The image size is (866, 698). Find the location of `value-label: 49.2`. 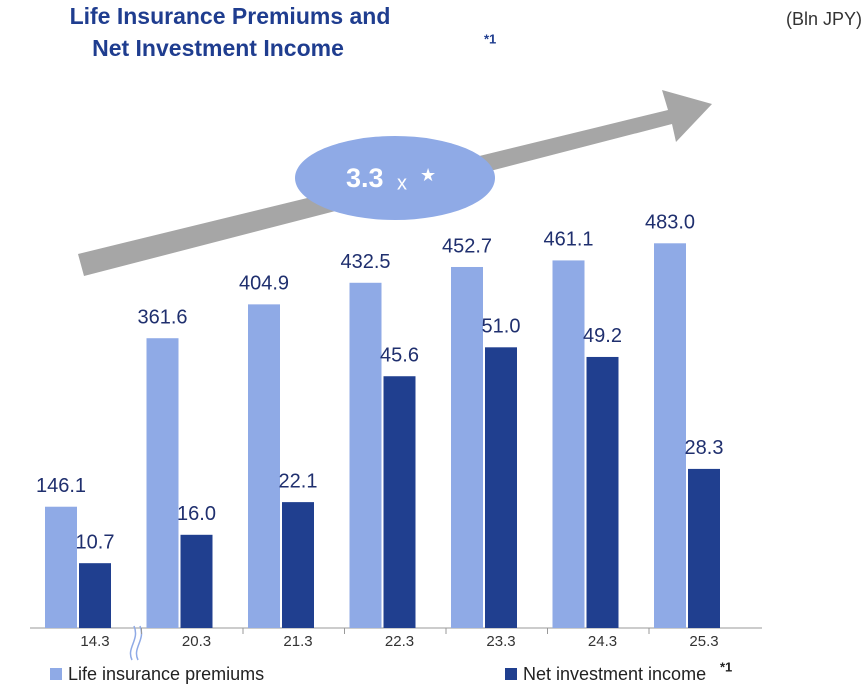

value-label: 49.2 is located at coordinates (602, 336).